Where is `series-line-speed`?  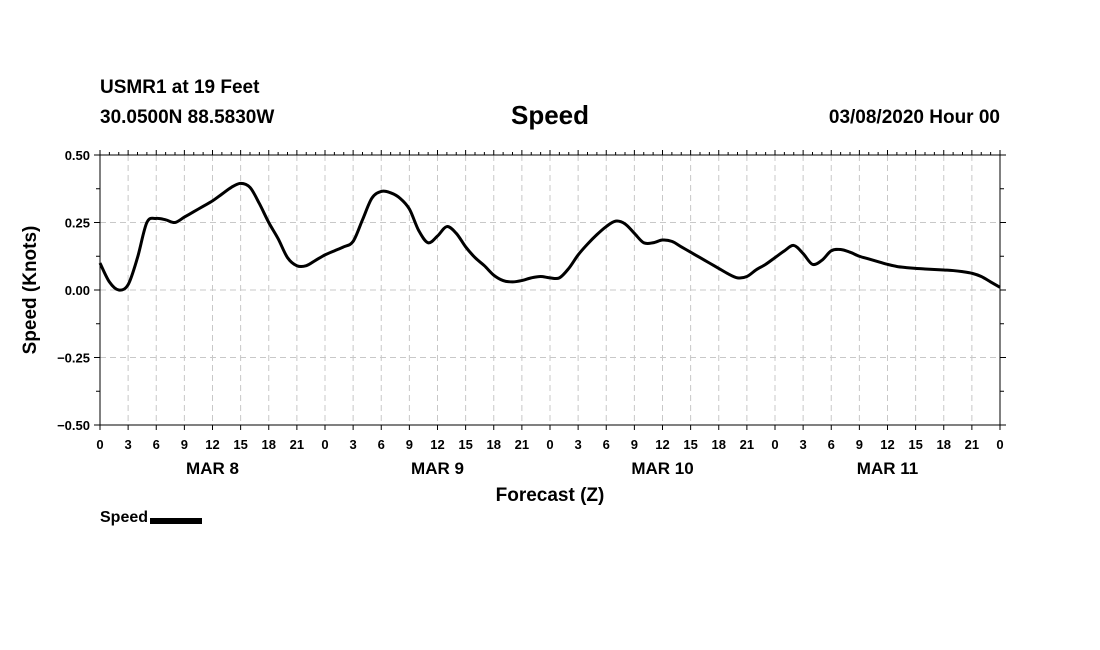 series-line-speed is located at coordinates (549, 236).